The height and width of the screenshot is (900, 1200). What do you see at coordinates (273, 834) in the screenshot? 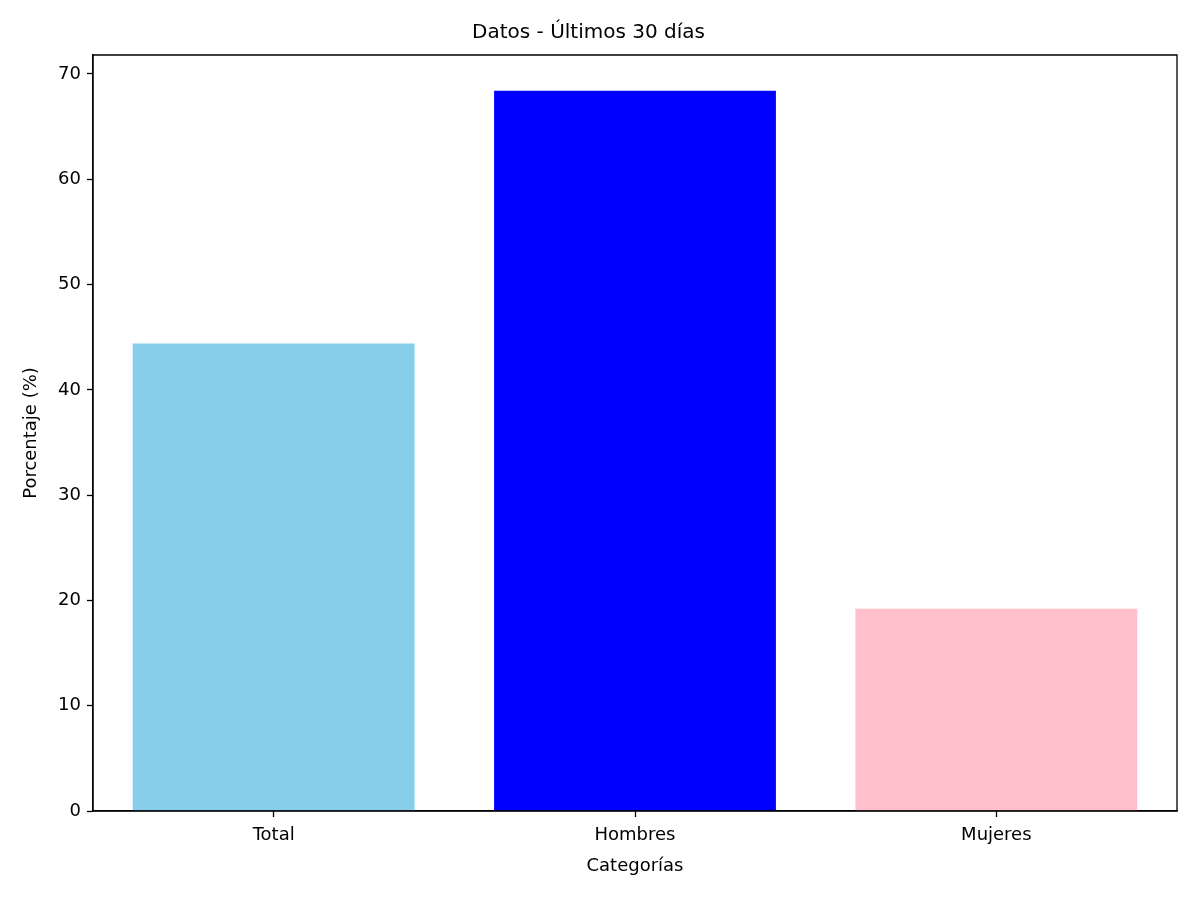
I see `x-tick-label: Total` at bounding box center [273, 834].